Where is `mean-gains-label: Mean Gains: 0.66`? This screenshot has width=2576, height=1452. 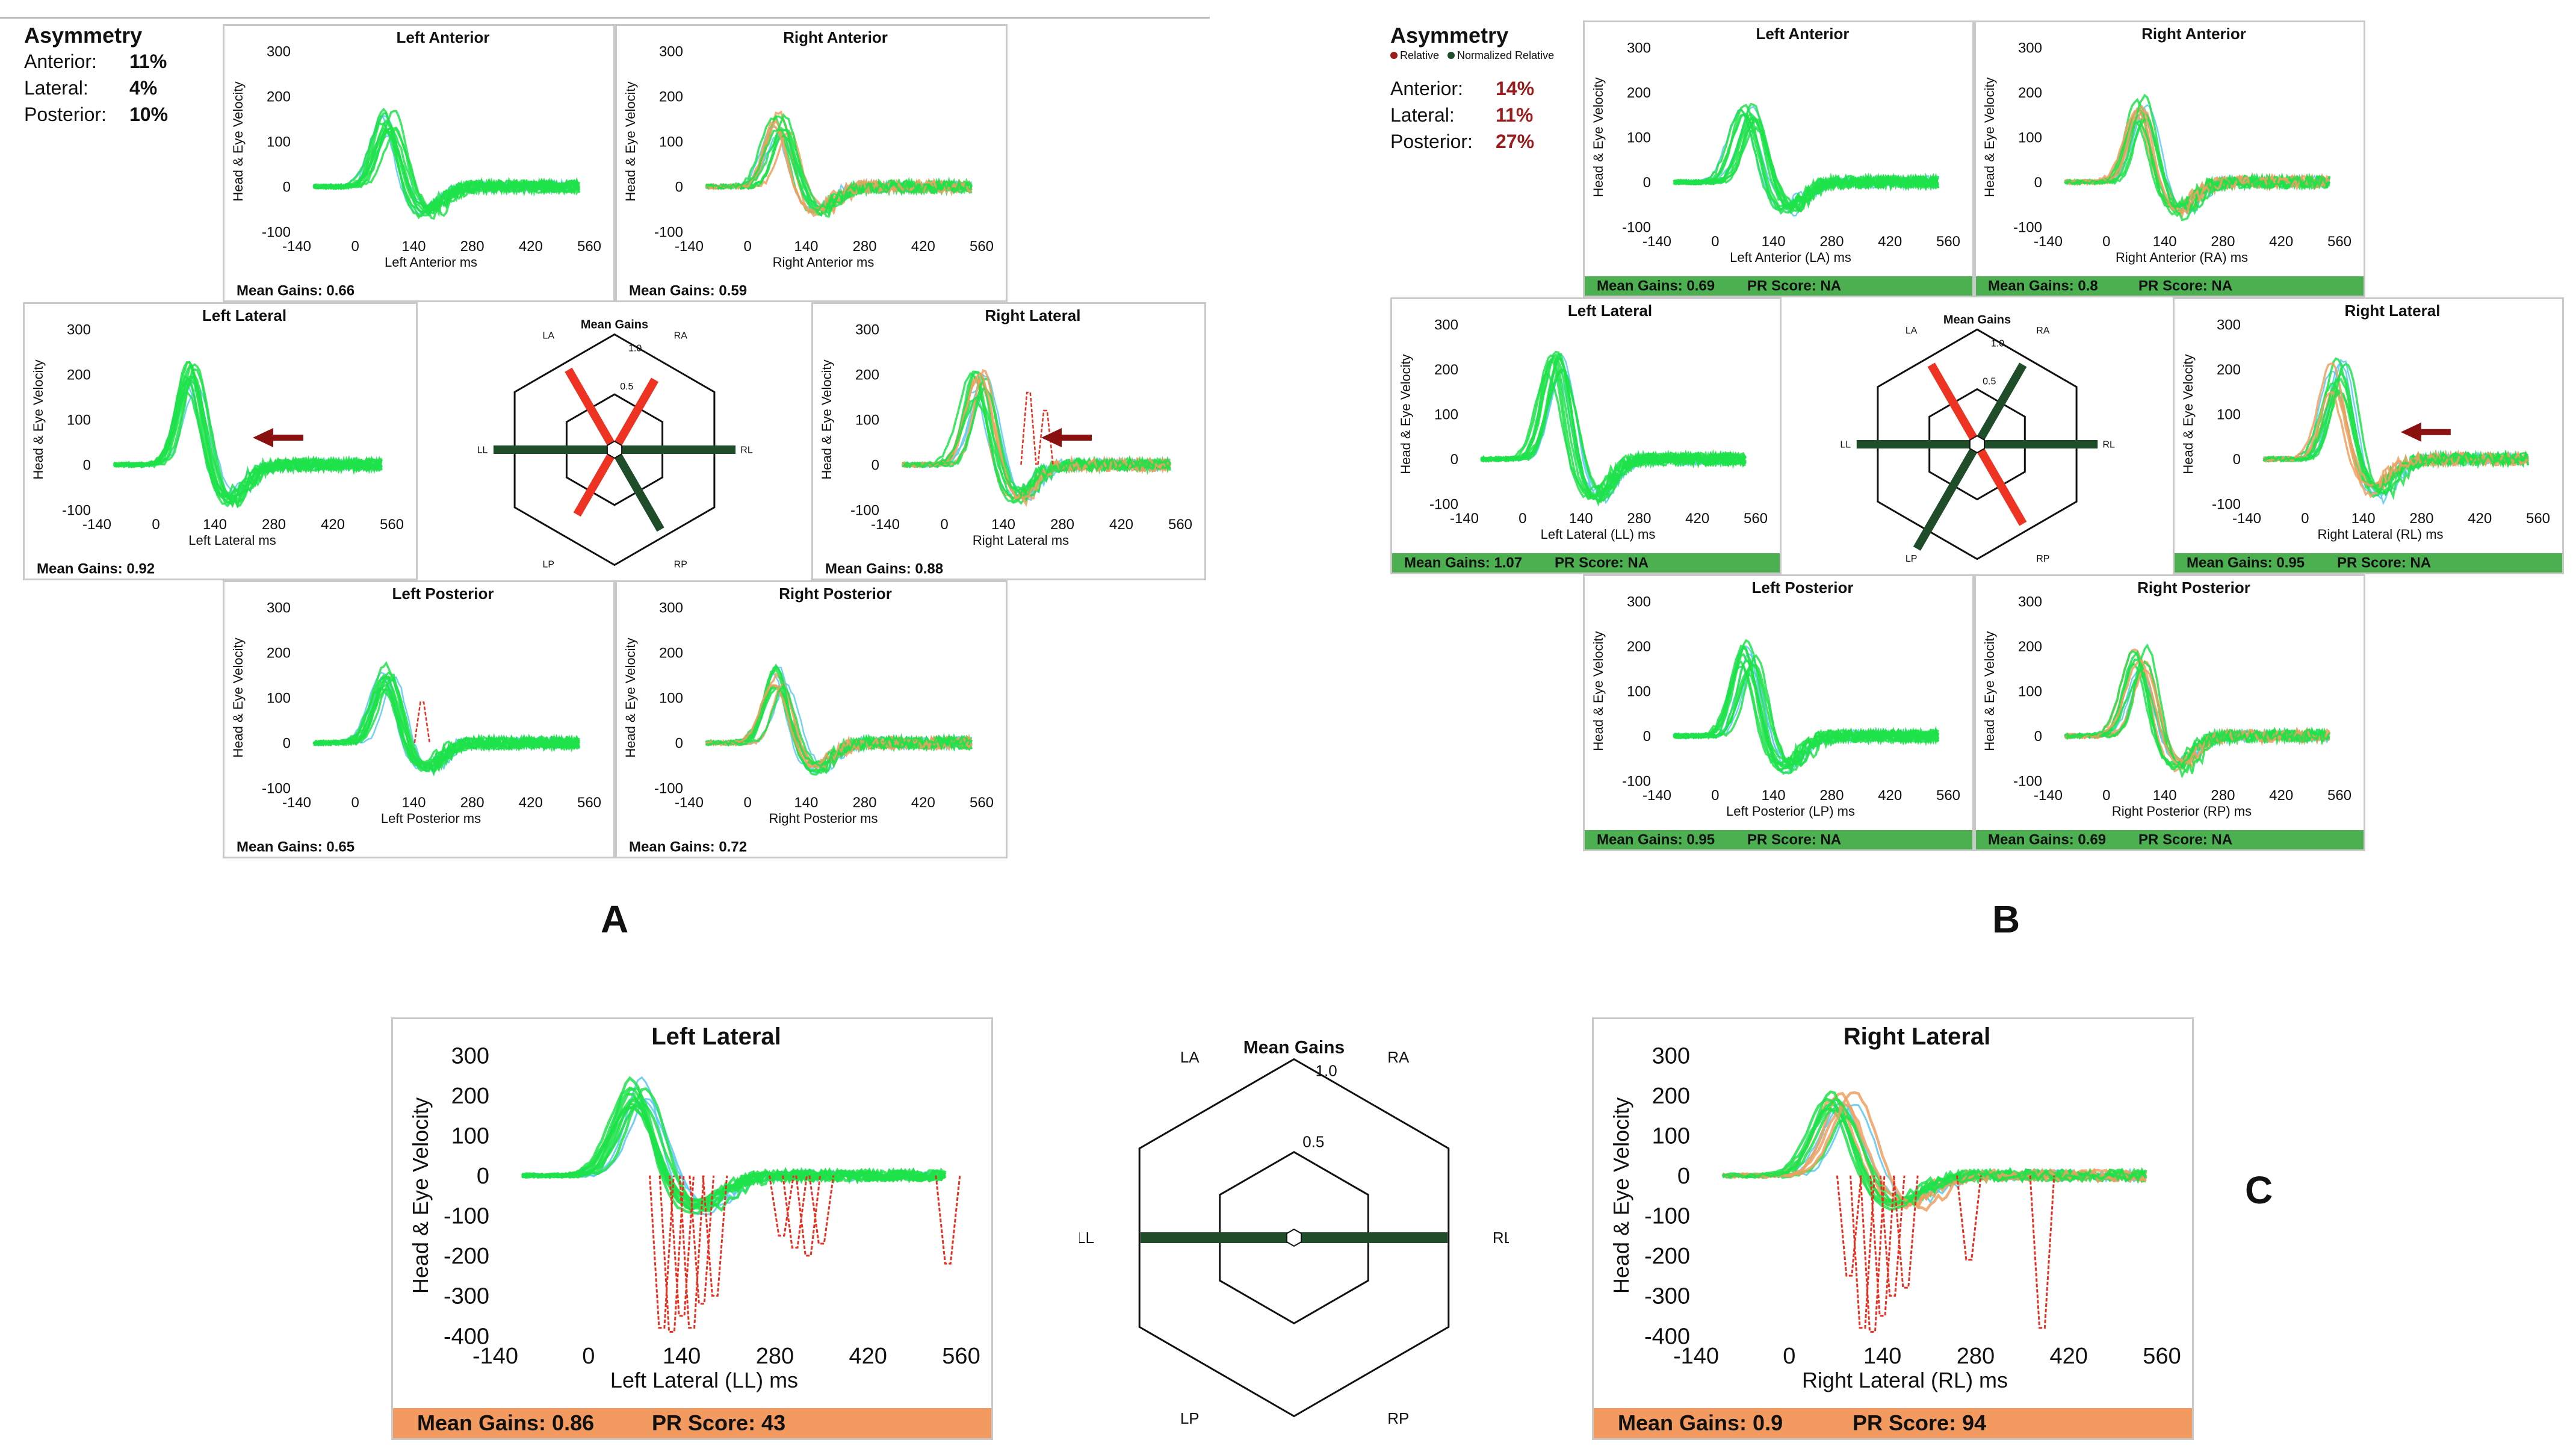
mean-gains-label: Mean Gains: 0.66 is located at coordinates (296, 291).